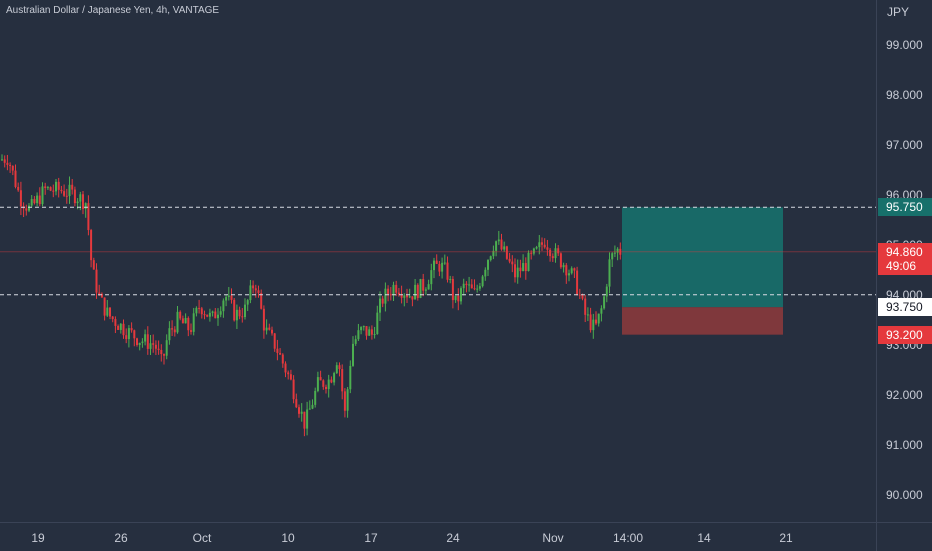  Describe the element at coordinates (901, 265) in the screenshot. I see `bar-countdown: 49:06` at that location.